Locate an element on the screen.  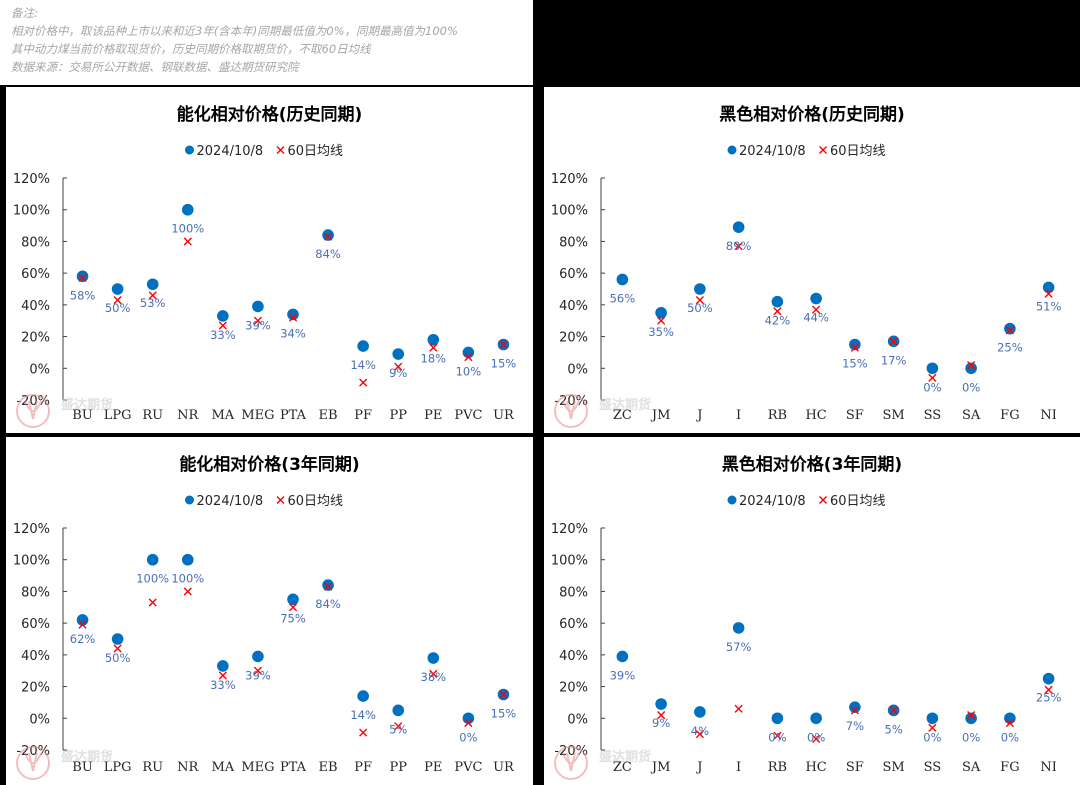
data-label: 84% is located at coordinates (328, 604).